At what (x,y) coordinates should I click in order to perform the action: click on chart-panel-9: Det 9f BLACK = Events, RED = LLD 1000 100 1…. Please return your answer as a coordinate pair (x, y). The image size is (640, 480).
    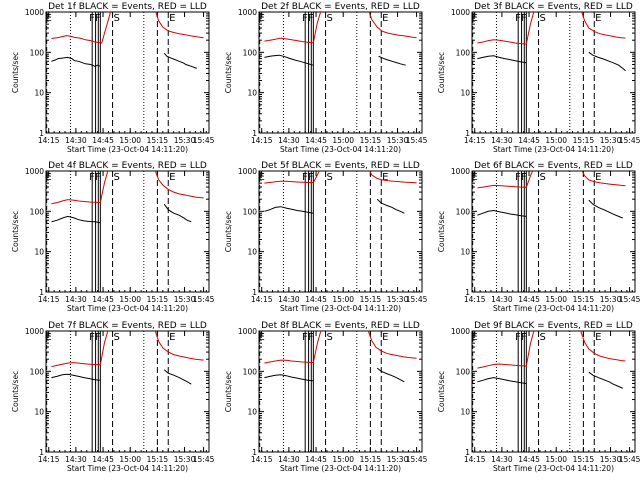
    Looking at the image, I should click on (538, 397).